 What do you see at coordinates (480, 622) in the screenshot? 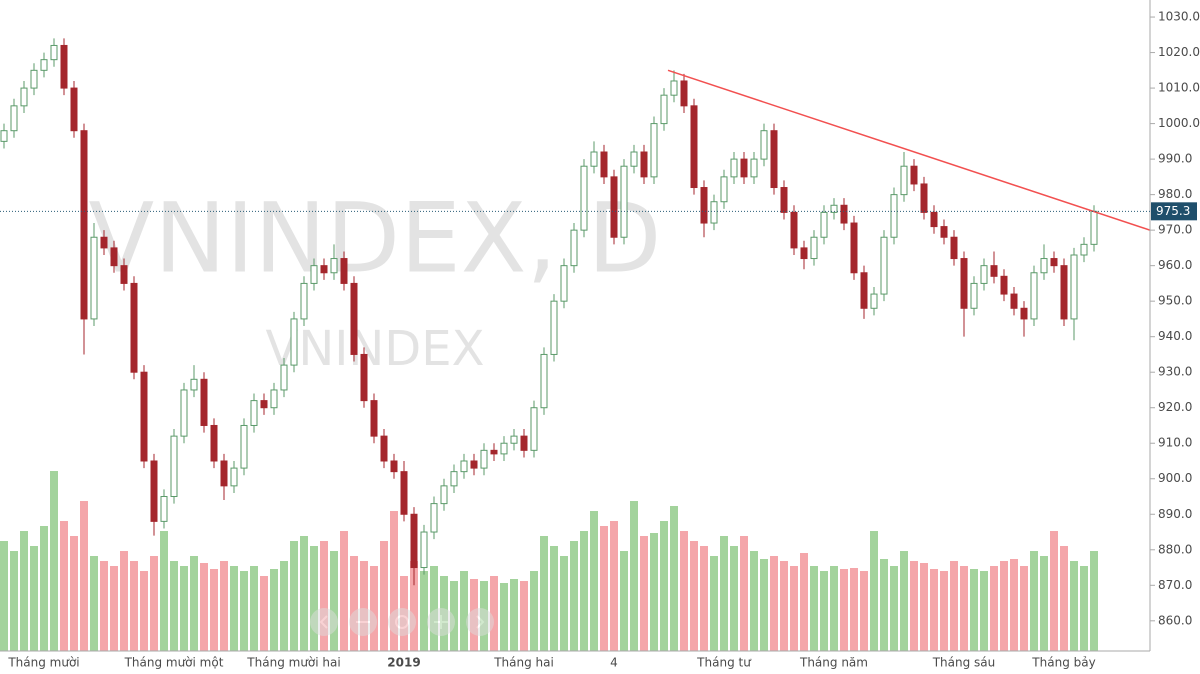
I see `scroll-right-button` at bounding box center [480, 622].